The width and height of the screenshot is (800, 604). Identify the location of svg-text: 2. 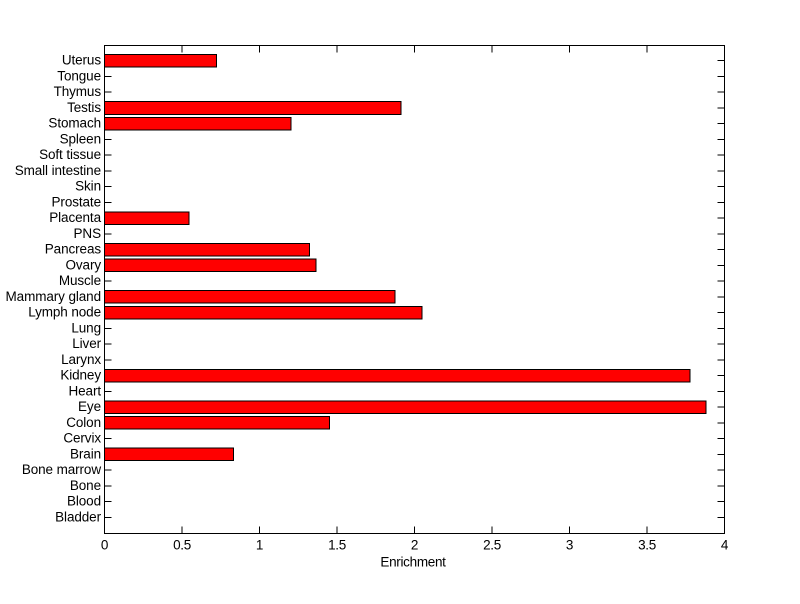
(414, 545).